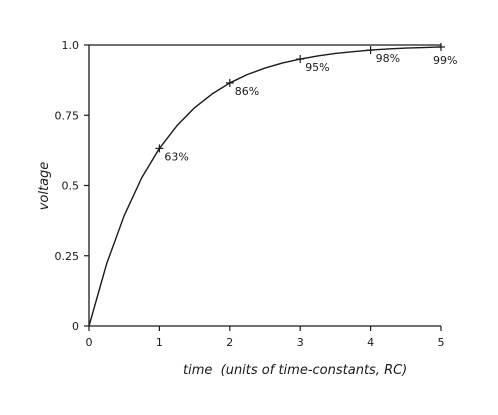  What do you see at coordinates (445, 60) in the screenshot?
I see `point-label-5: 99%` at bounding box center [445, 60].